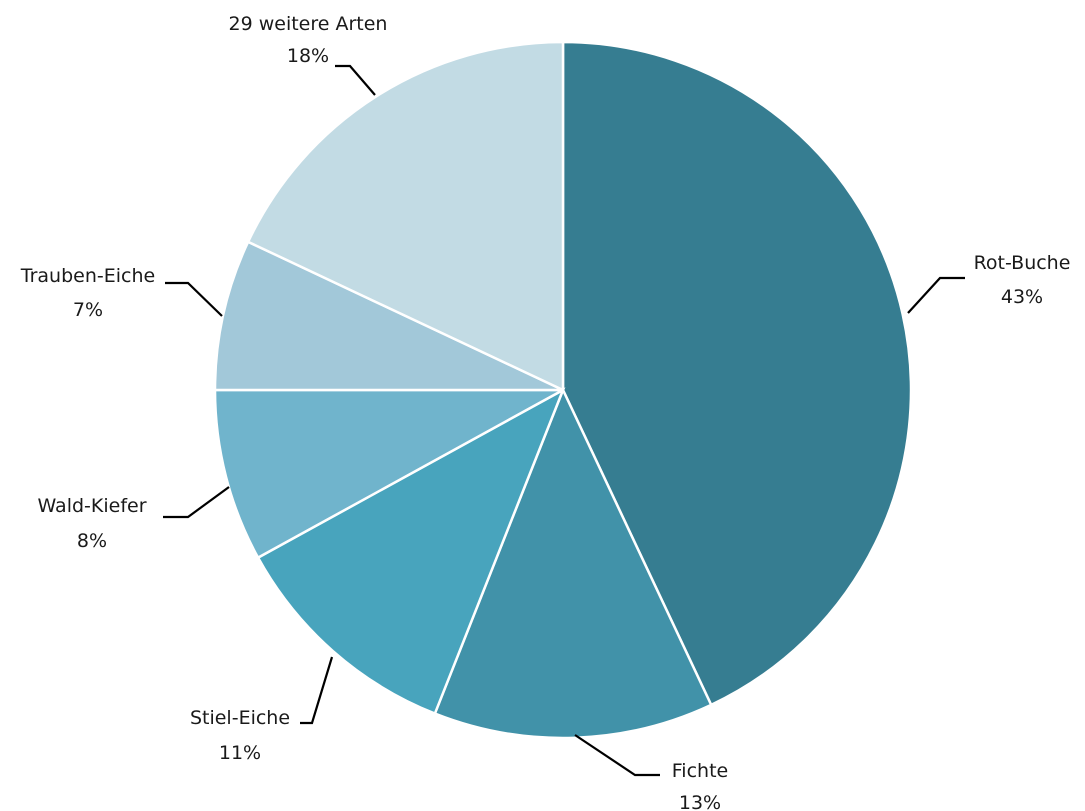 This screenshot has height=811, width=1085. What do you see at coordinates (355, 80) in the screenshot?
I see `leader-line-29-weitere-arten` at bounding box center [355, 80].